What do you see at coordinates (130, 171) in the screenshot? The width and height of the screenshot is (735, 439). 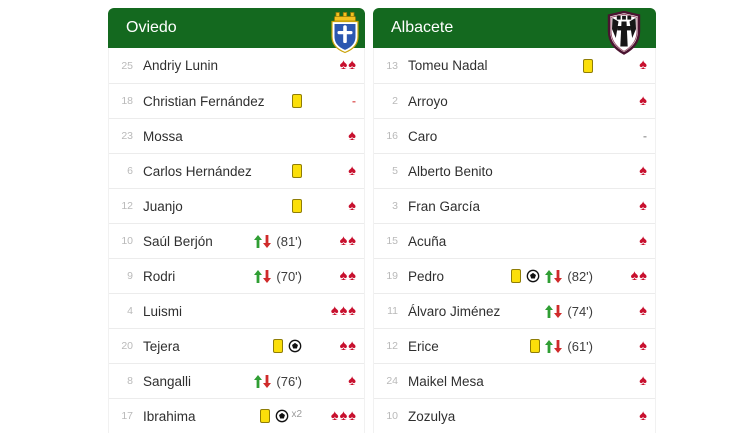 I see `shirt-number: 6` at bounding box center [130, 171].